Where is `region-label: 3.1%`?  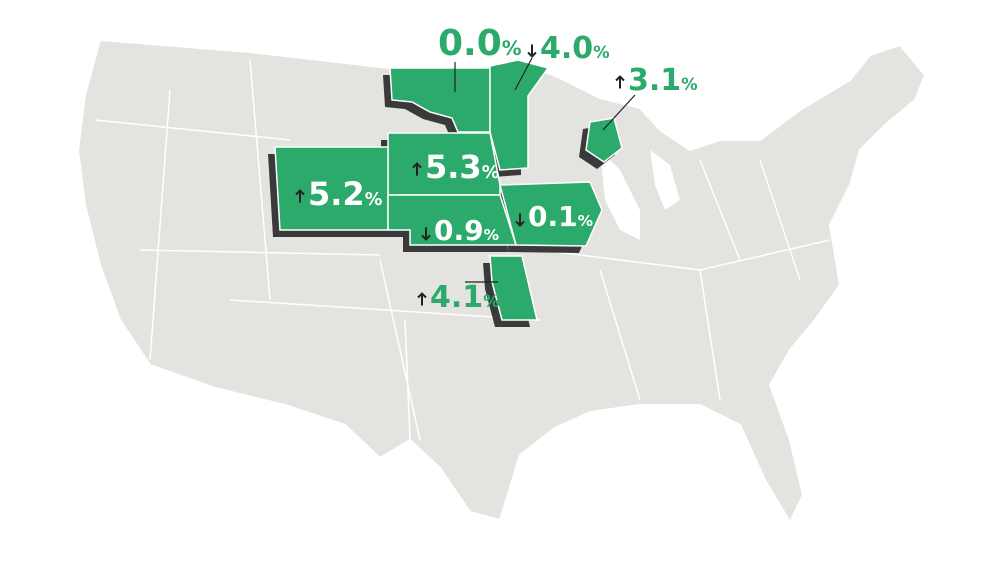 region-label: 3.1% is located at coordinates (663, 80).